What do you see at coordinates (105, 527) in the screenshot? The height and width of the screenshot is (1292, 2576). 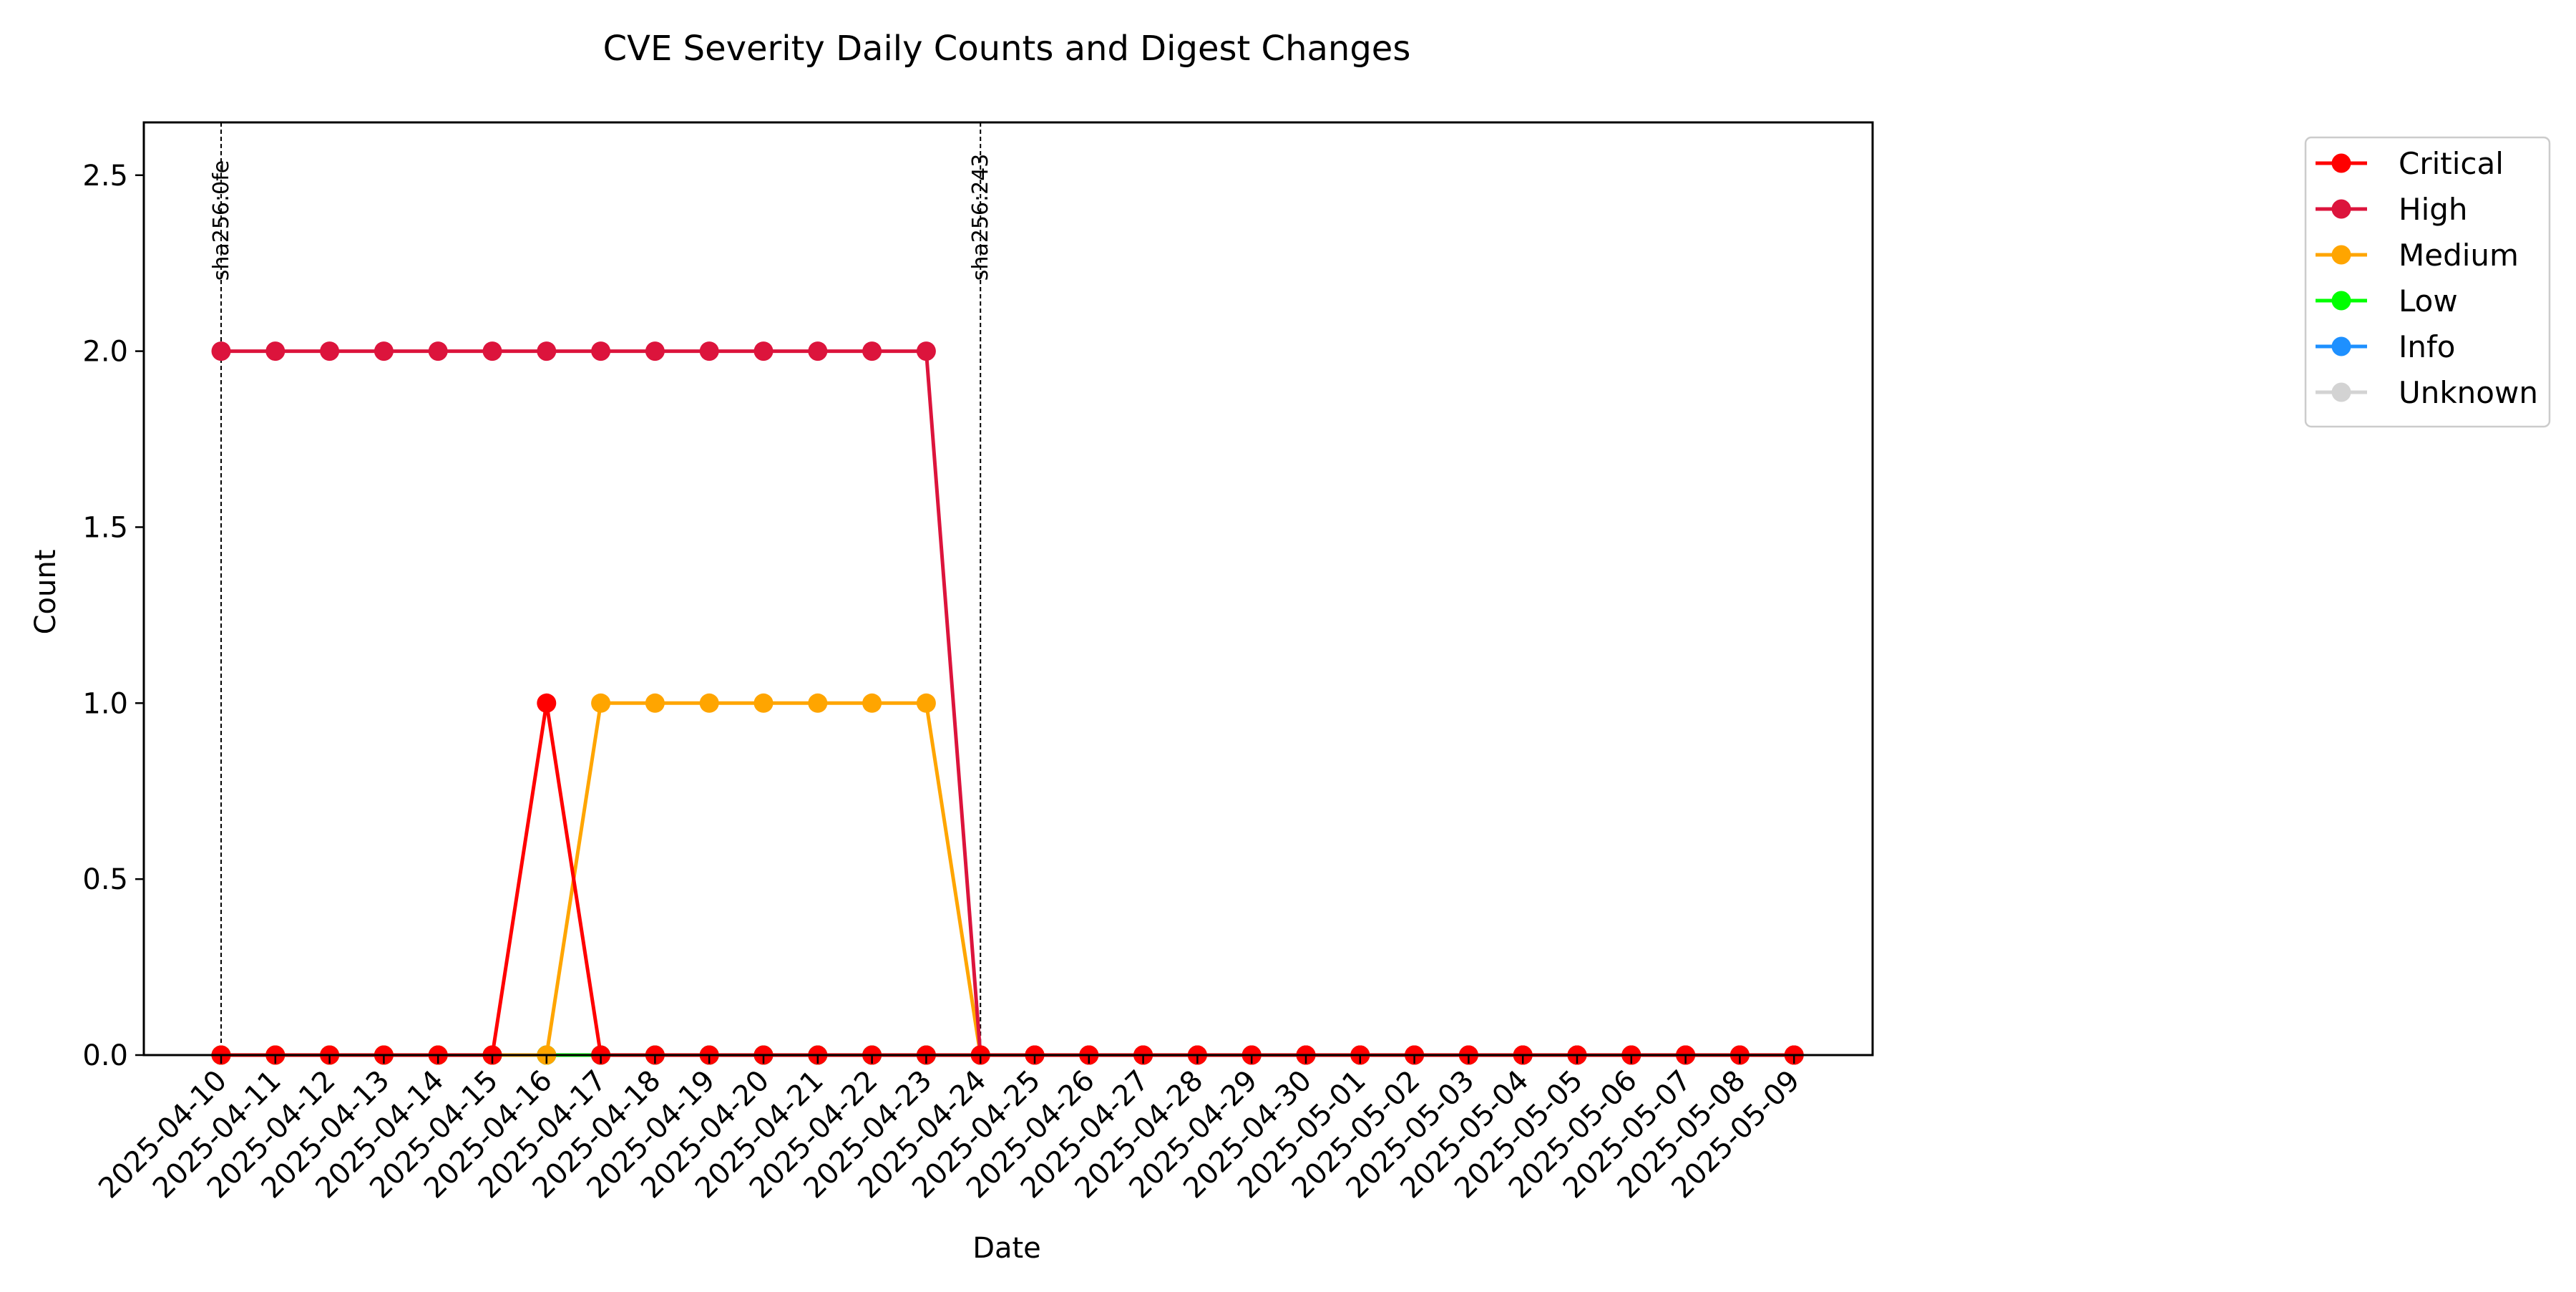 I see `y-tick-label: 1.5` at bounding box center [105, 527].